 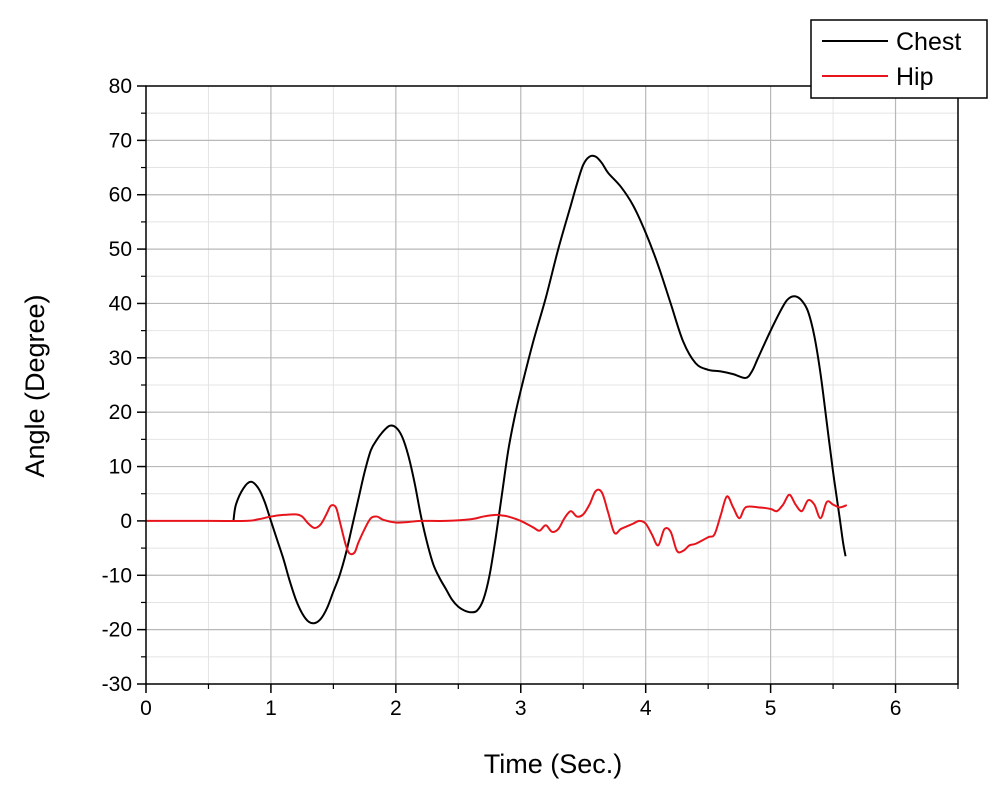 I want to click on x-tick-label: 6, so click(x=896, y=708).